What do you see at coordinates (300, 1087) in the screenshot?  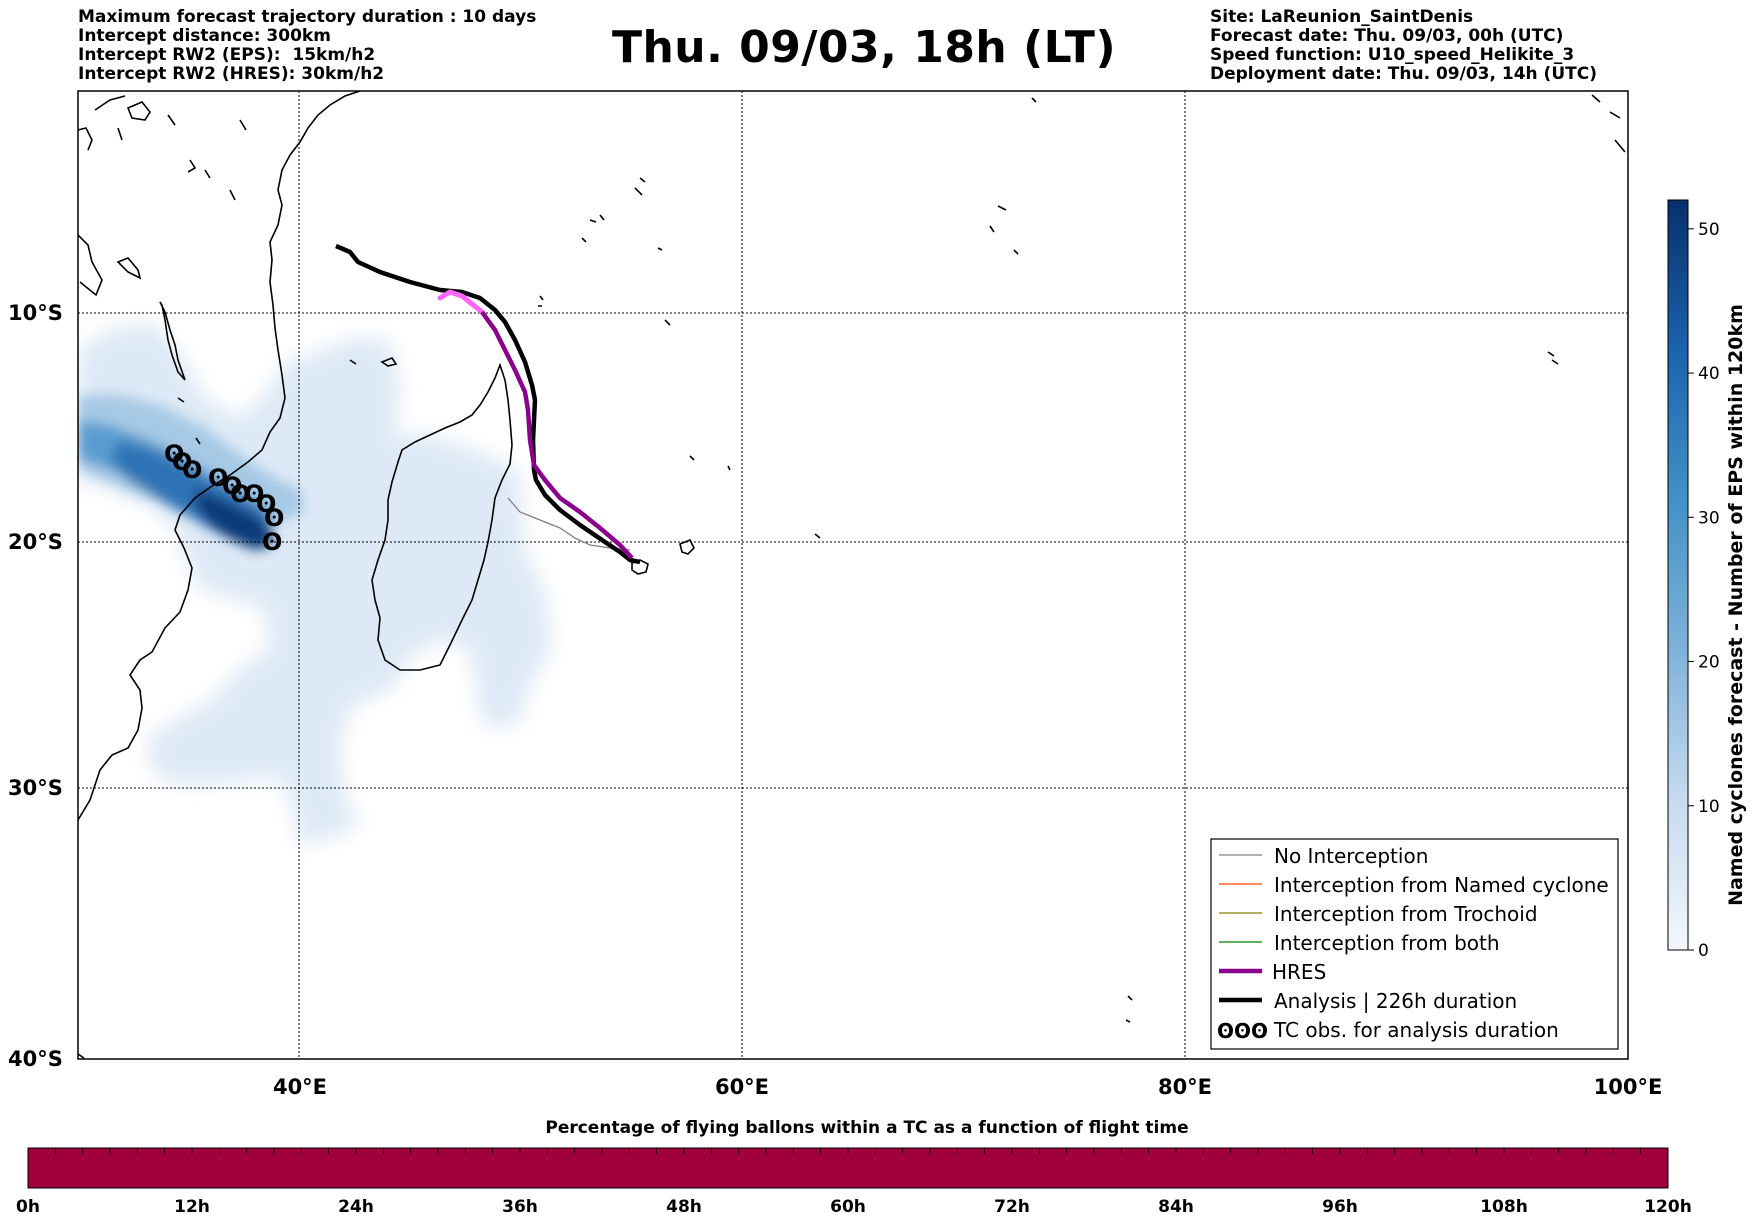 I see `lon-label-40e: 40°E` at bounding box center [300, 1087].